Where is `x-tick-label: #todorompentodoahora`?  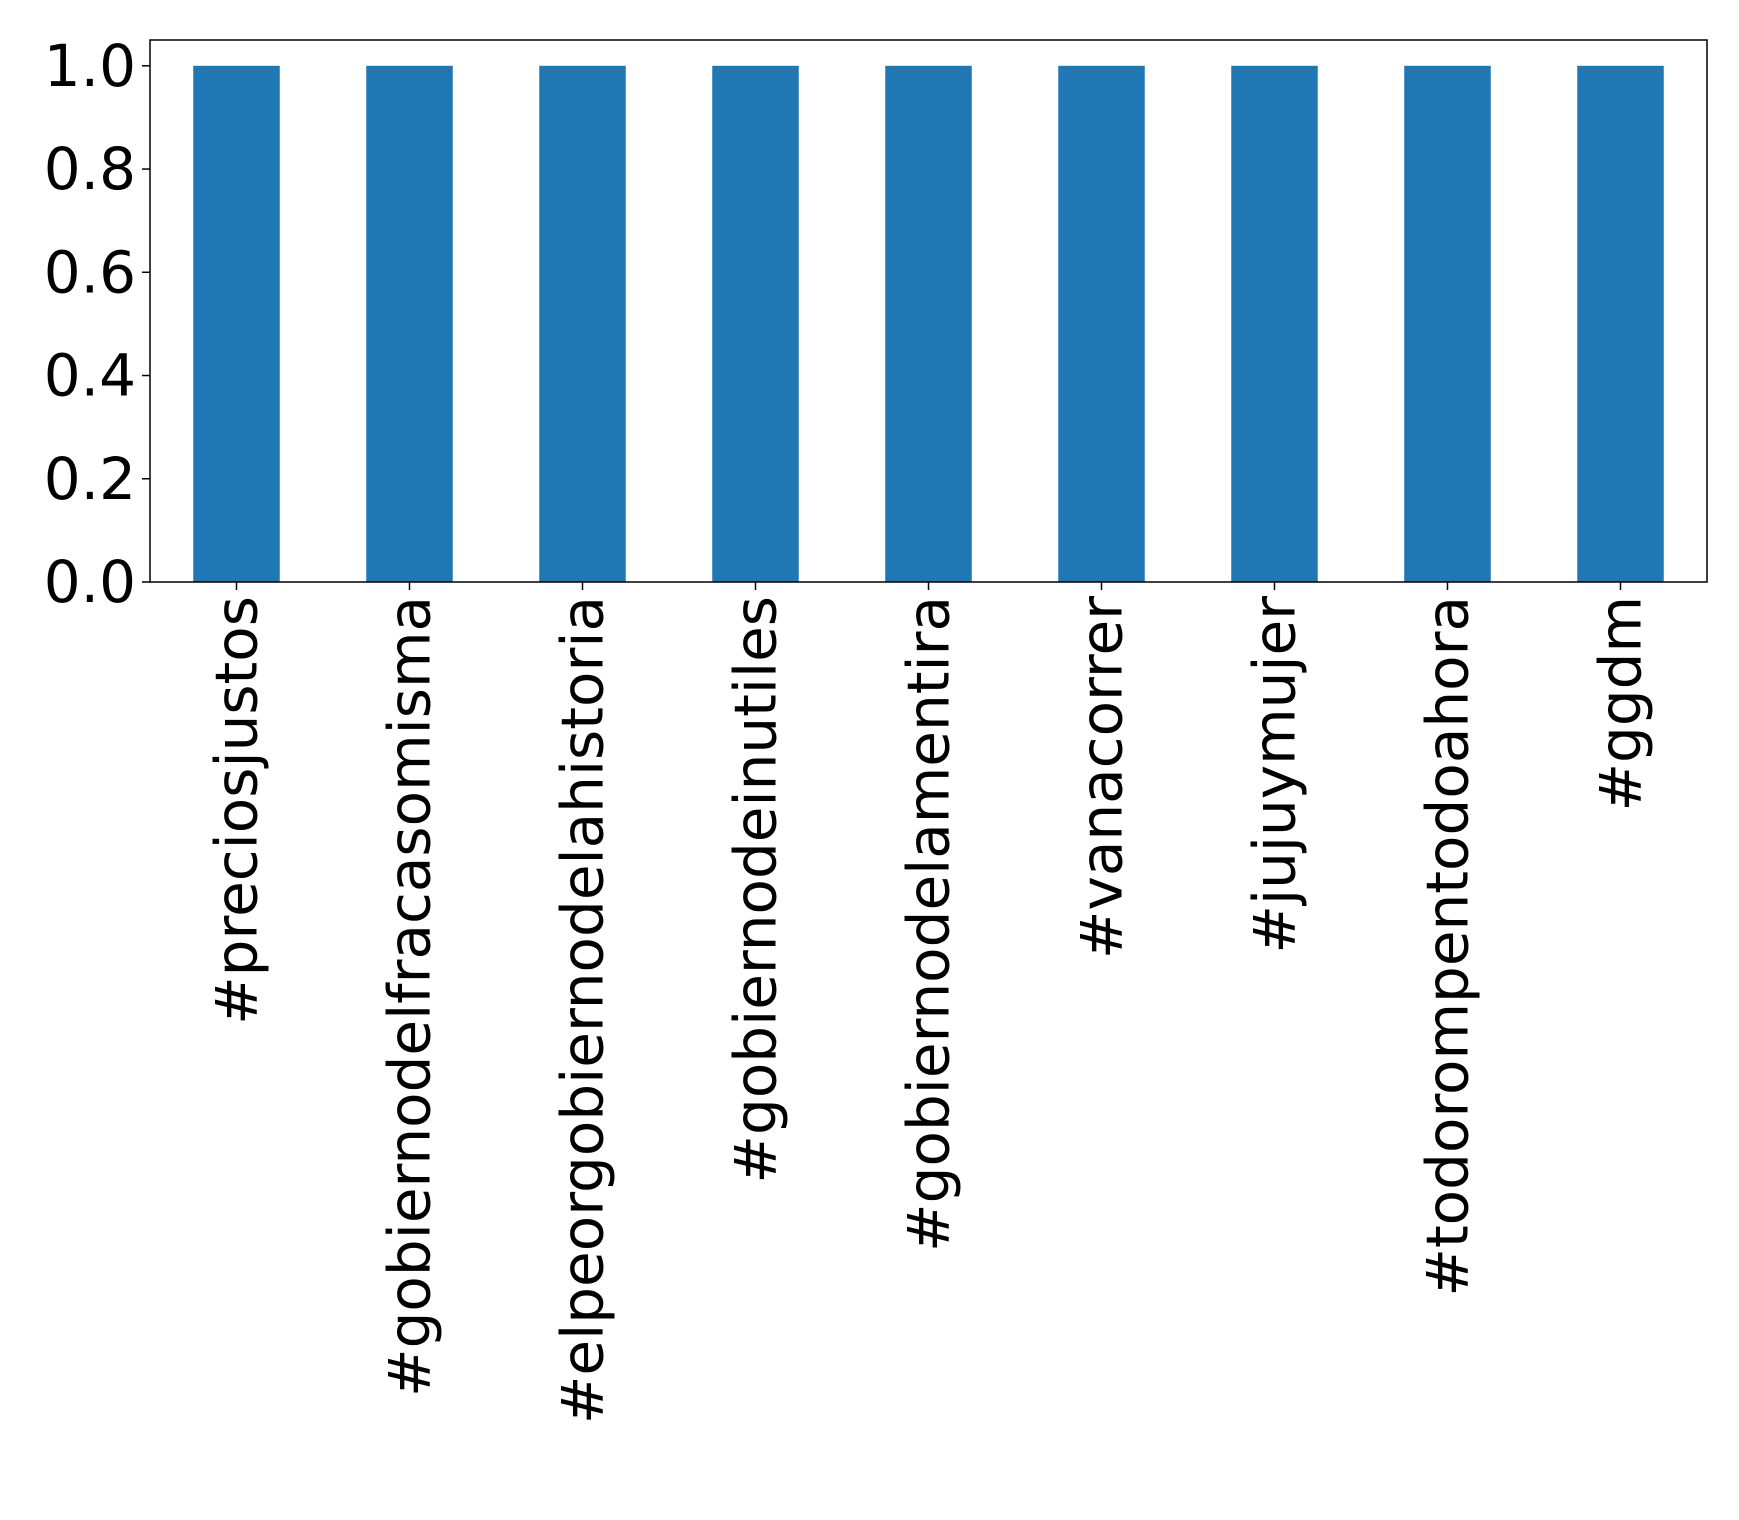
x-tick-label: #todorompentodoahora is located at coordinates (1448, 946).